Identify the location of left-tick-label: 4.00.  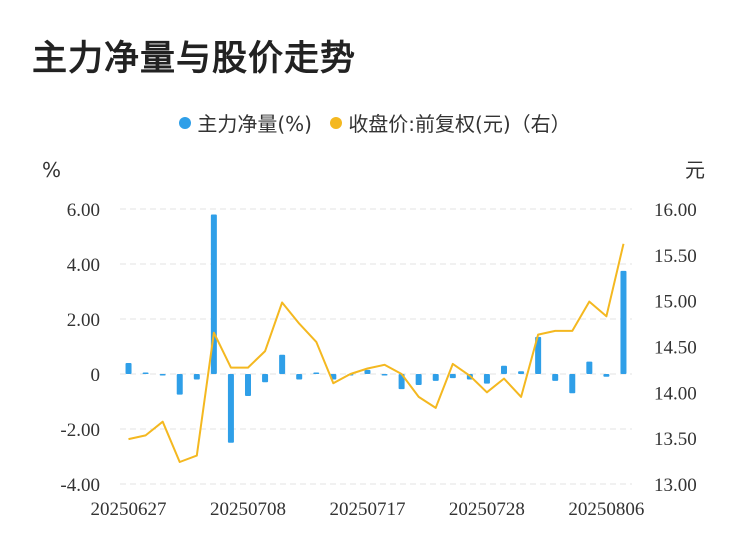
(83, 265).